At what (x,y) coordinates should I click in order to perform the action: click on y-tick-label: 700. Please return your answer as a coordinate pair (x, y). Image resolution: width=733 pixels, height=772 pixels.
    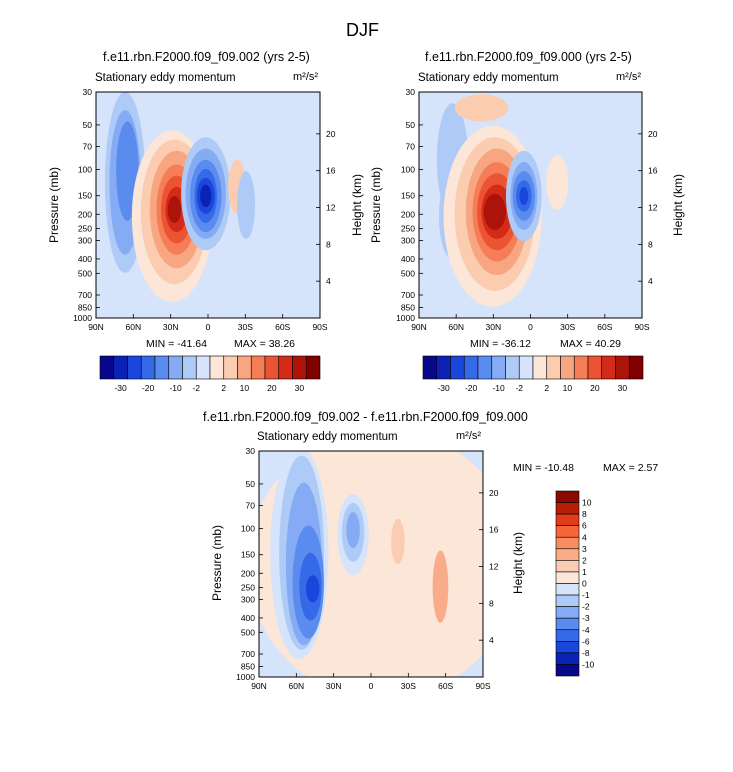
    Looking at the image, I should click on (85, 295).